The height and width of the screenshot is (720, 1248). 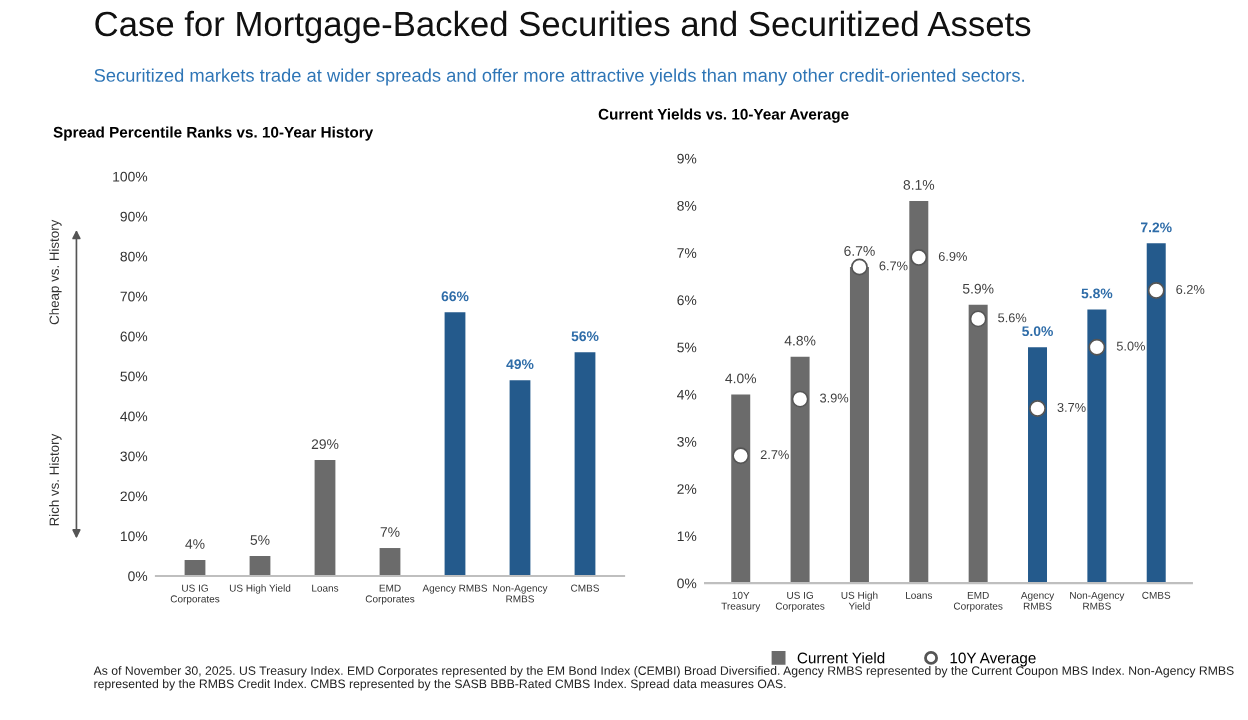 What do you see at coordinates (563, 27) in the screenshot?
I see `text: Case for Mortgage-Backed Securities and Securitized Assets` at bounding box center [563, 27].